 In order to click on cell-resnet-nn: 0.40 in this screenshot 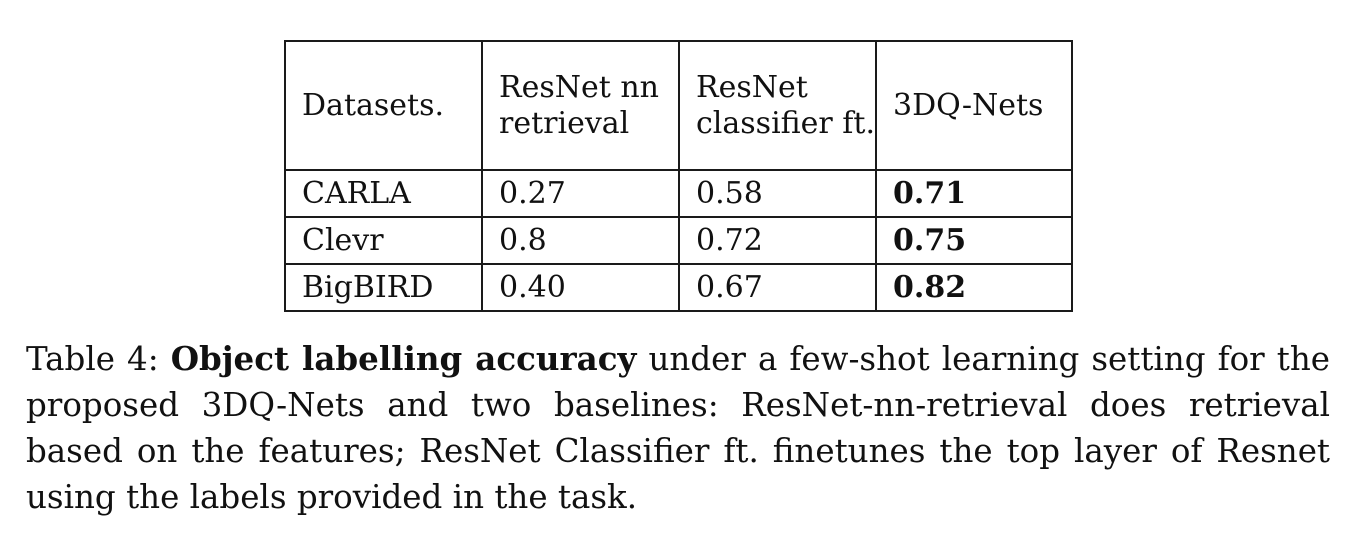, I will do `click(580, 287)`.